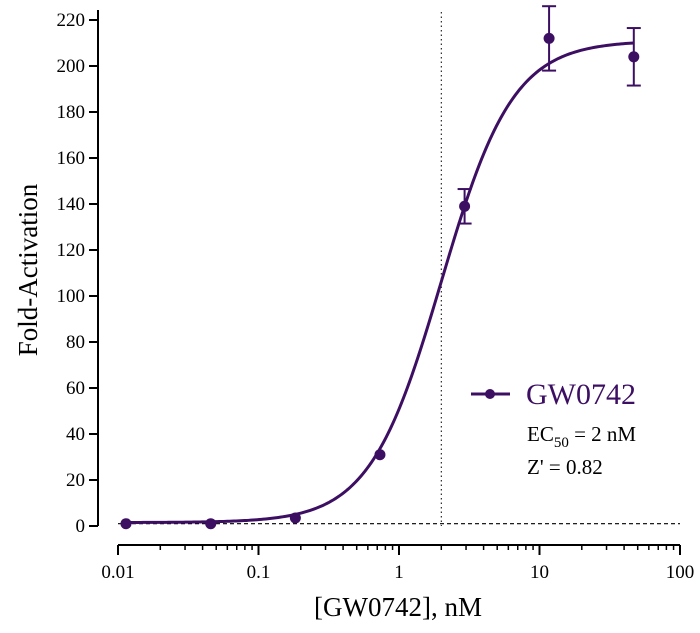 This screenshot has height=633, width=700. Describe the element at coordinates (75, 434) in the screenshot. I see `y-tick-label: 40` at that location.